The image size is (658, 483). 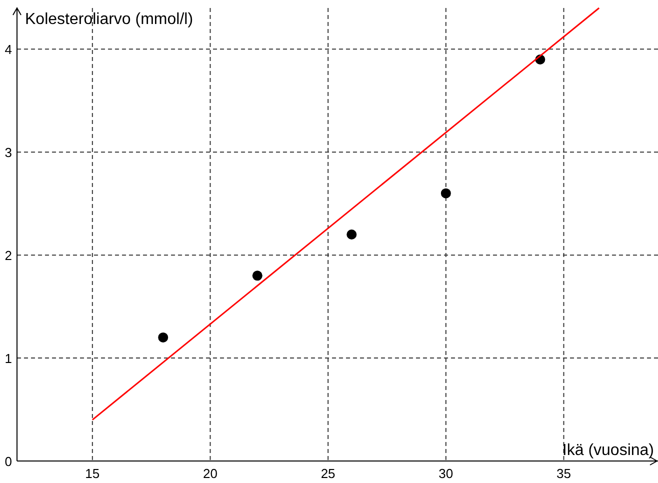 I want to click on y-tick-label: 3, so click(x=8, y=152).